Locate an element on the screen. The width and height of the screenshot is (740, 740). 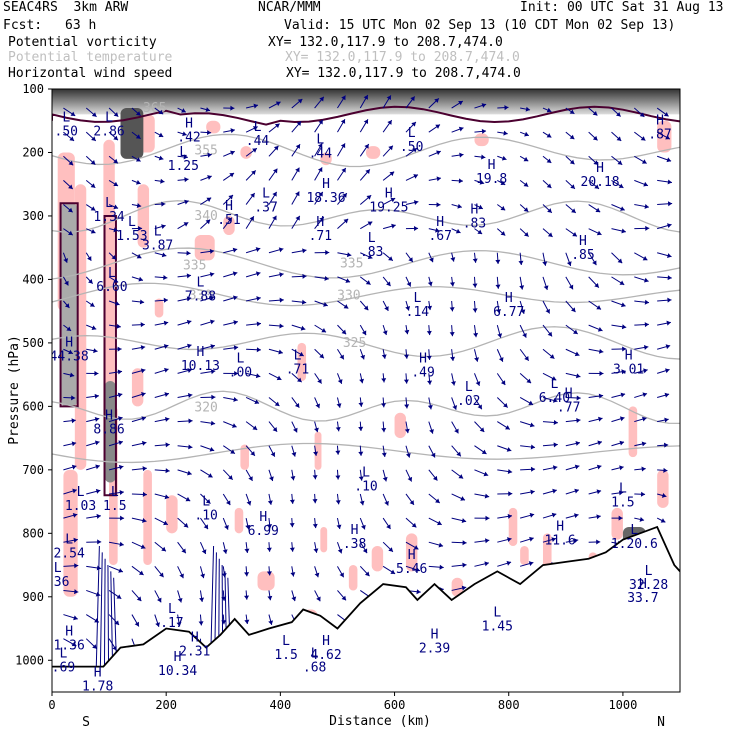
extremum-value-58: 1.45 is located at coordinates (497, 626).